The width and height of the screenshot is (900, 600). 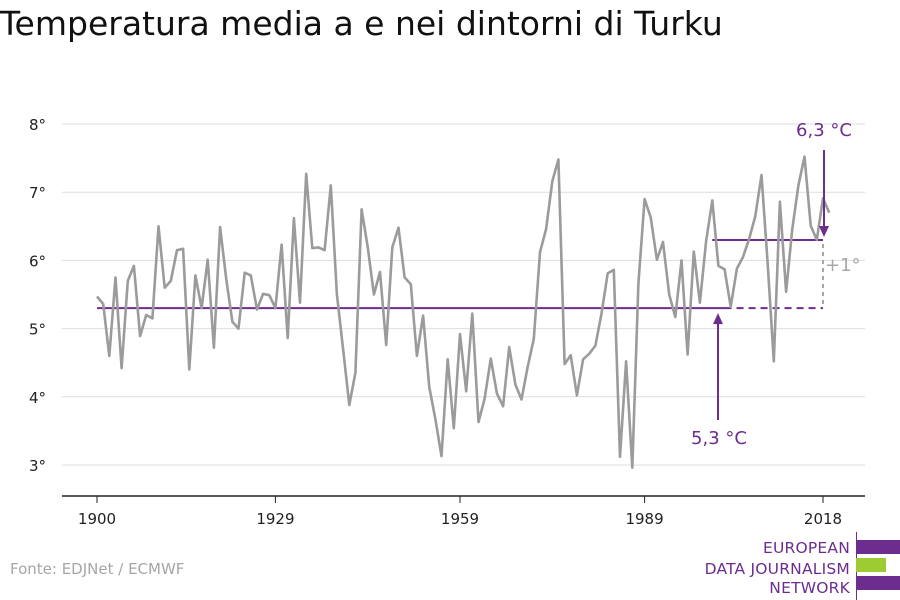 What do you see at coordinates (97, 519) in the screenshot?
I see `x-tick-label: 1900` at bounding box center [97, 519].